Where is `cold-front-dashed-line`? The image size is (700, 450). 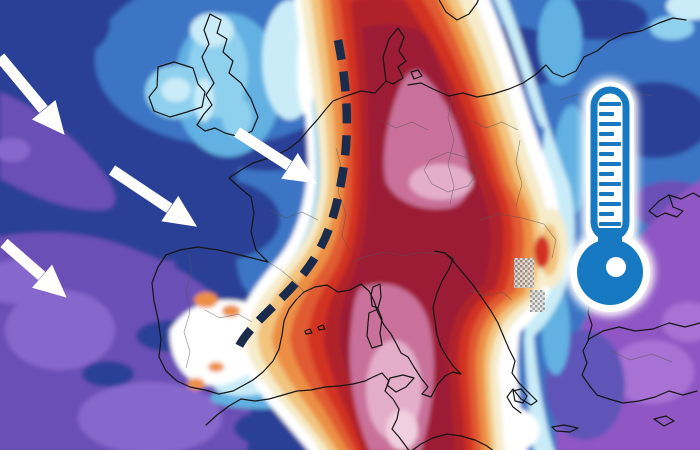 cold-front-dashed-line is located at coordinates (291, 197).